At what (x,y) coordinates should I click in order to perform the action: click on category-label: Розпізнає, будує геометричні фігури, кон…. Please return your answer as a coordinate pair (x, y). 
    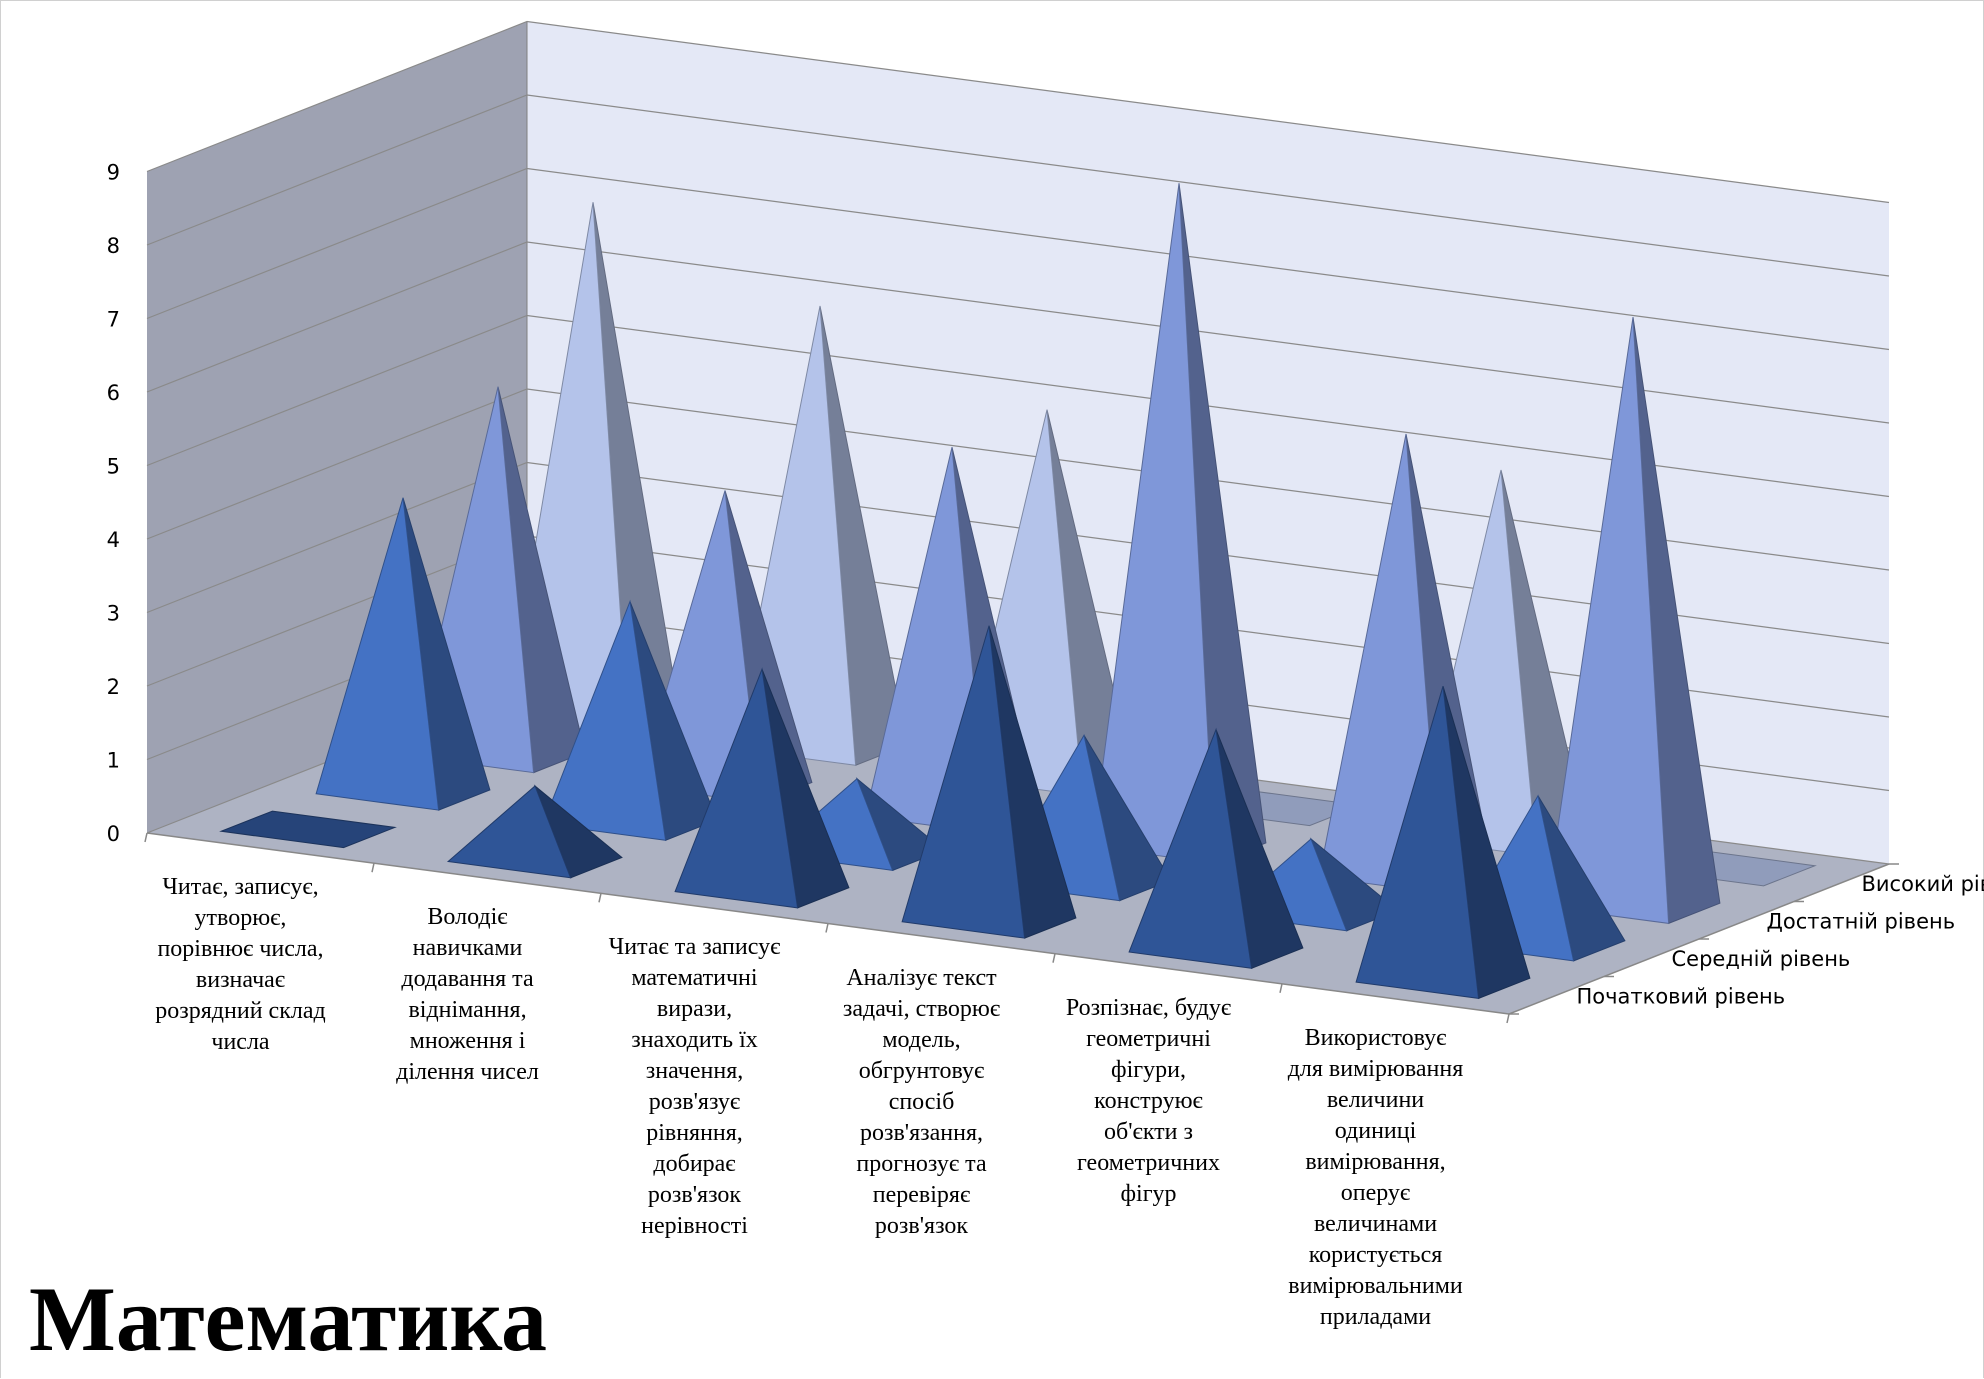
    Looking at the image, I should click on (1149, 1101).